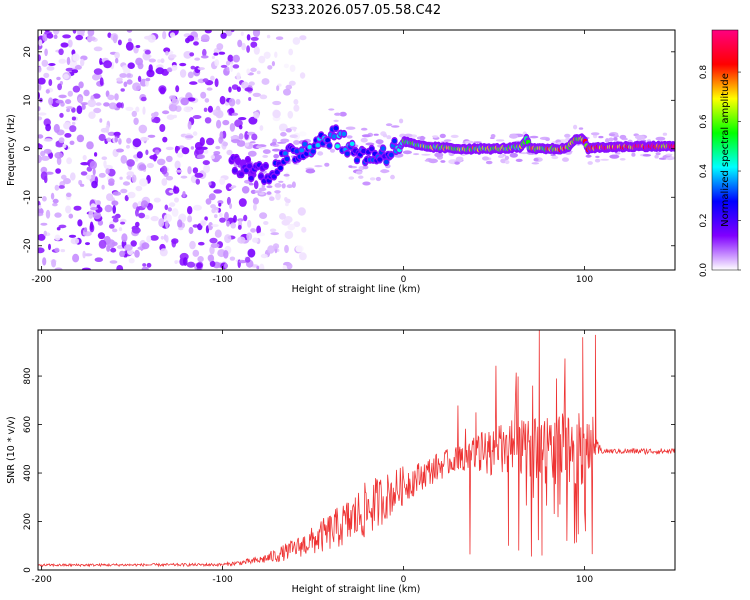 The image size is (750, 600). I want to click on x-tick-label: 0, so click(404, 280).